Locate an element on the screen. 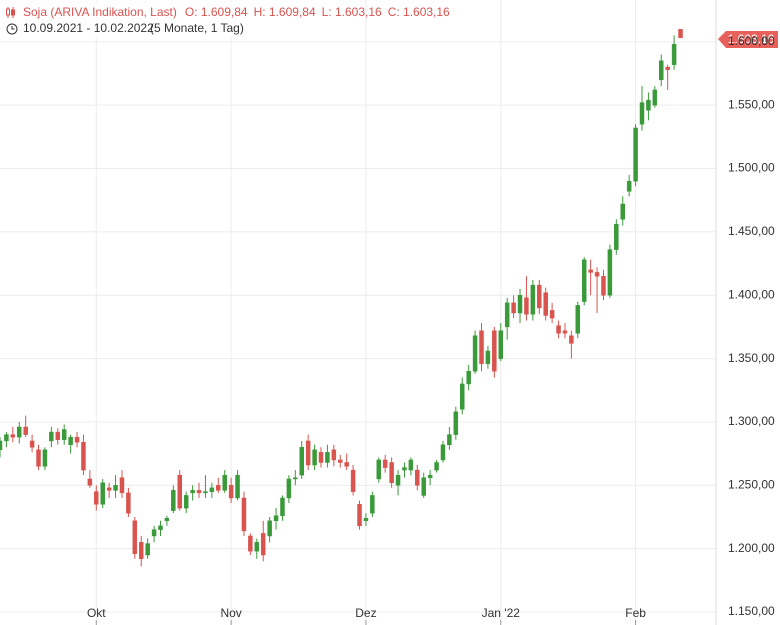  last-price-tag: 1.603,16 is located at coordinates (748, 39).